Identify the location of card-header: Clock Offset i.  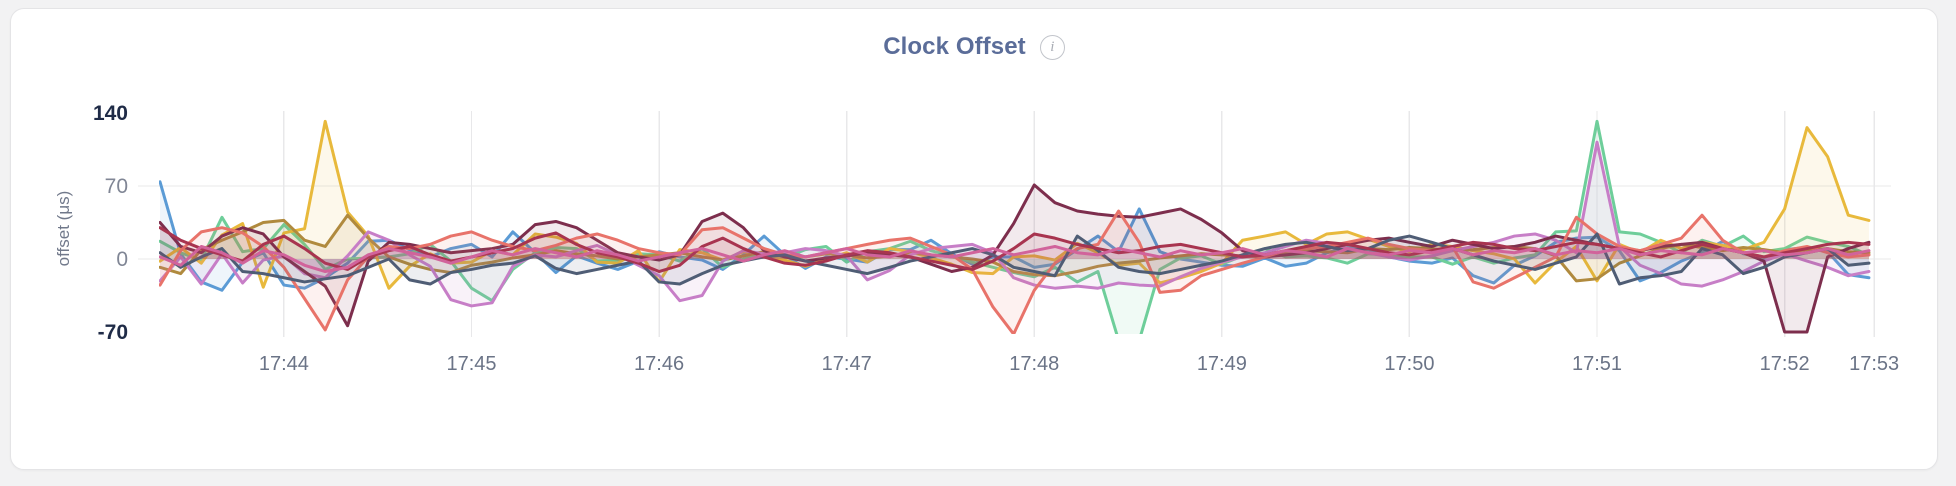
(974, 47).